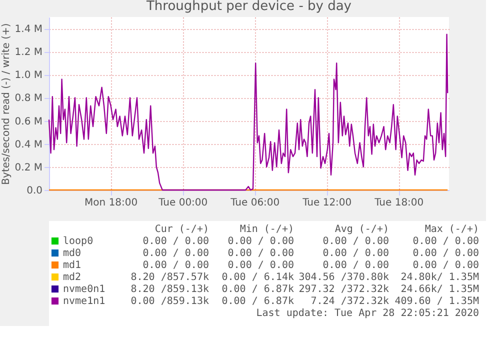 The height and width of the screenshot is (340, 497). Describe the element at coordinates (181, 229) in the screenshot. I see `text: Cur (-/+)` at that location.